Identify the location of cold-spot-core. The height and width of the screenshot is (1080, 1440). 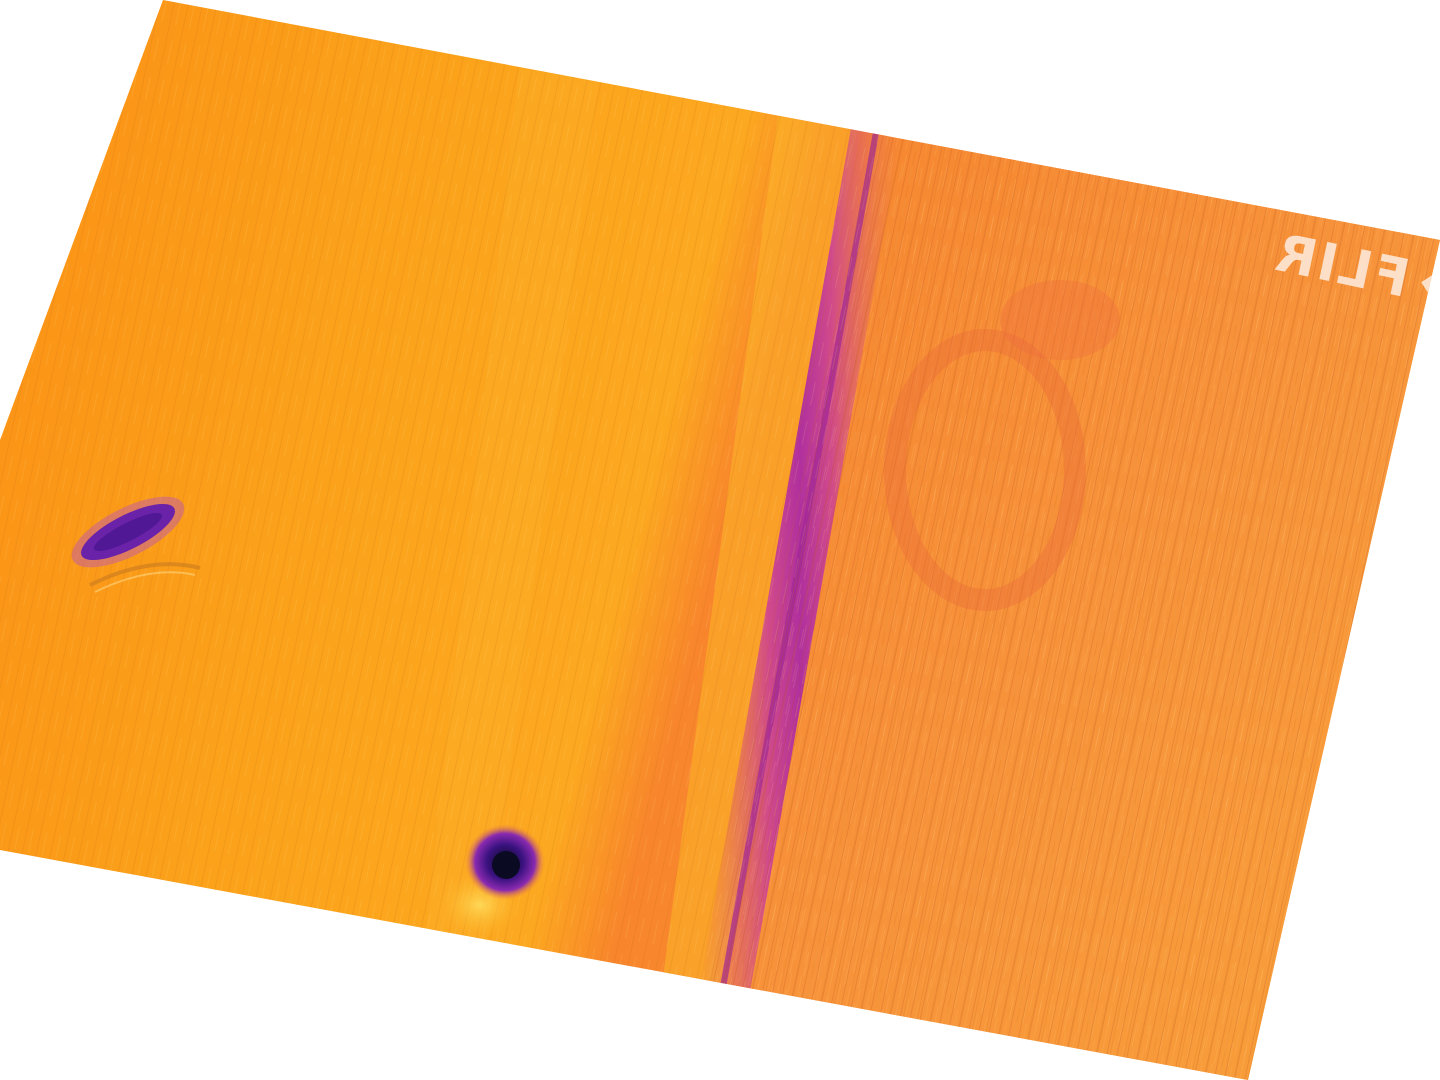
(506, 865).